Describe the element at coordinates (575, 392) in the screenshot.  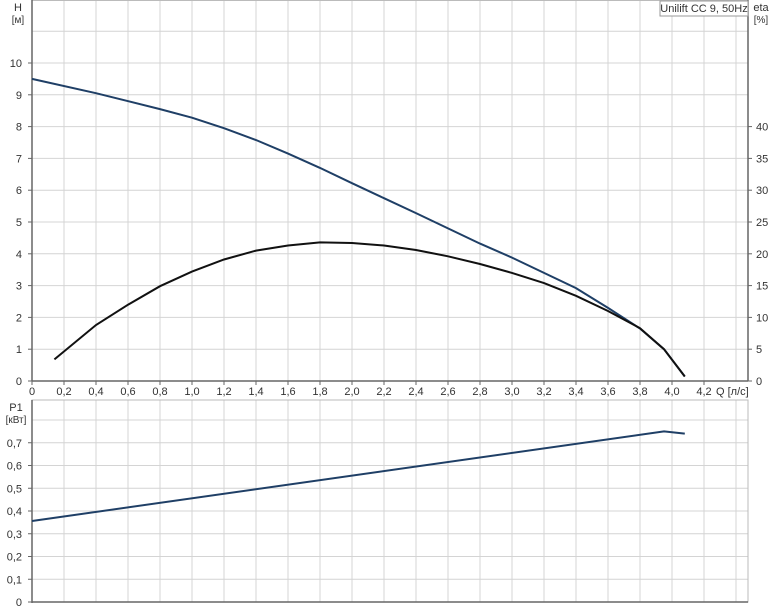
I see `x-tick-label: 3,4` at that location.